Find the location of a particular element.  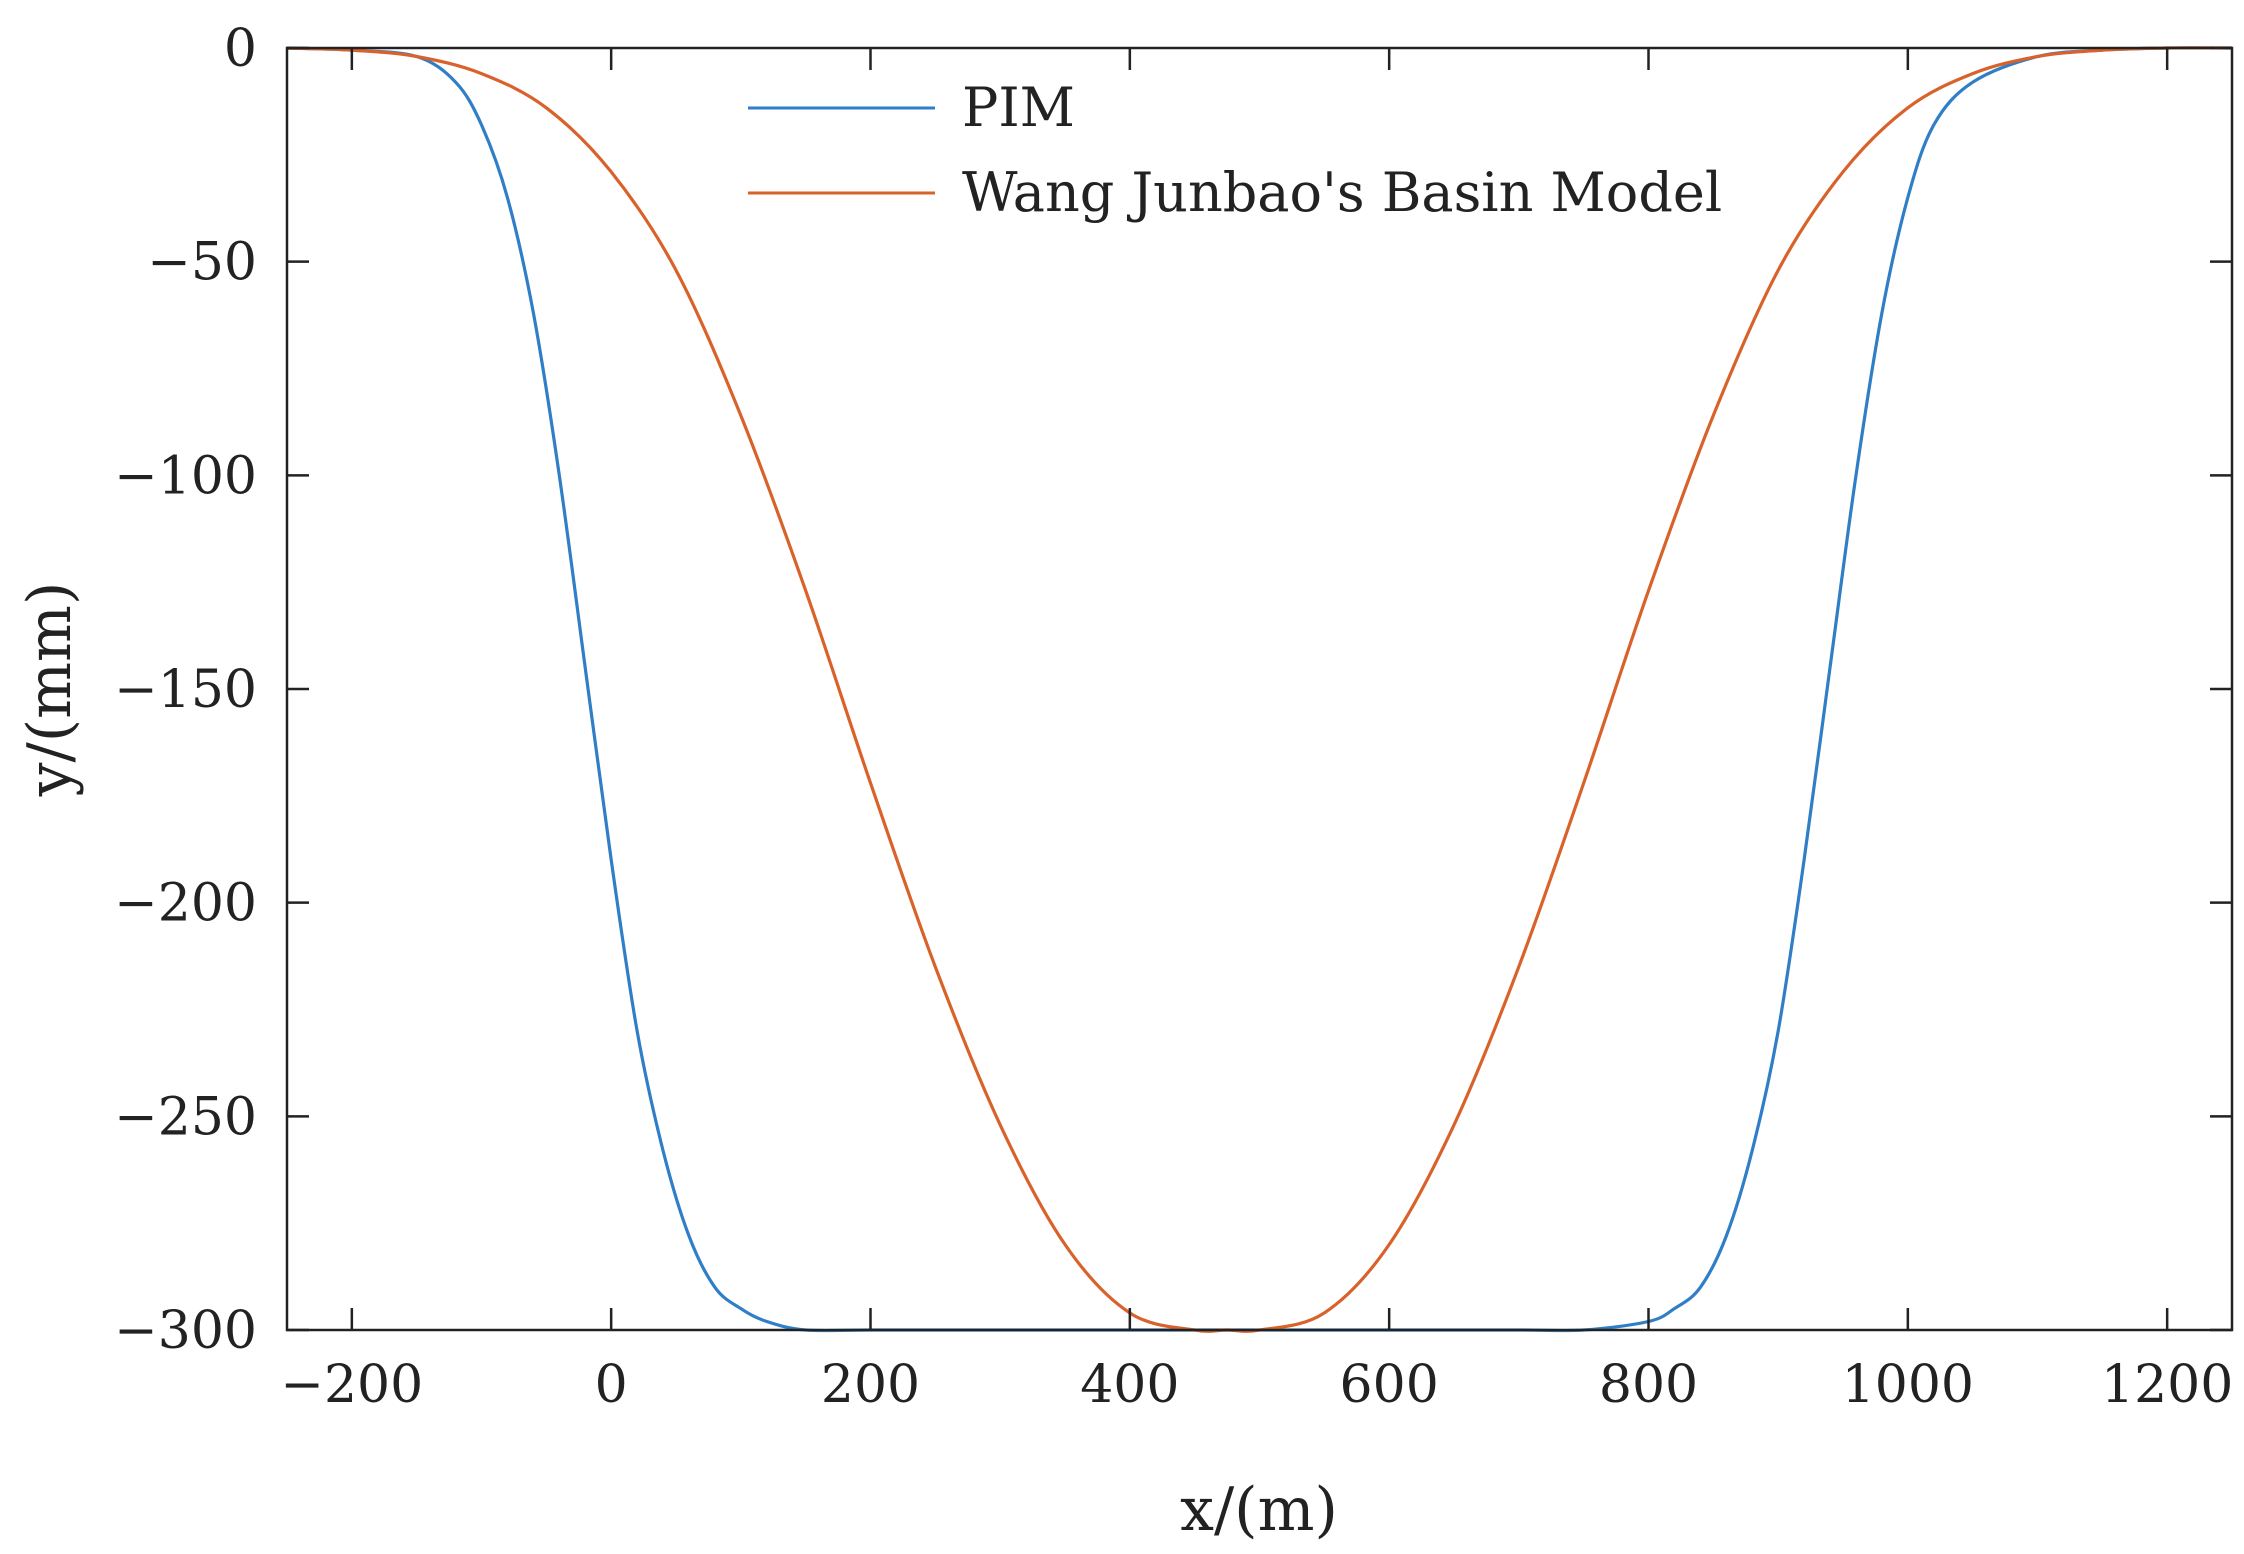

x-tick-label: 600 is located at coordinates (1389, 1385).